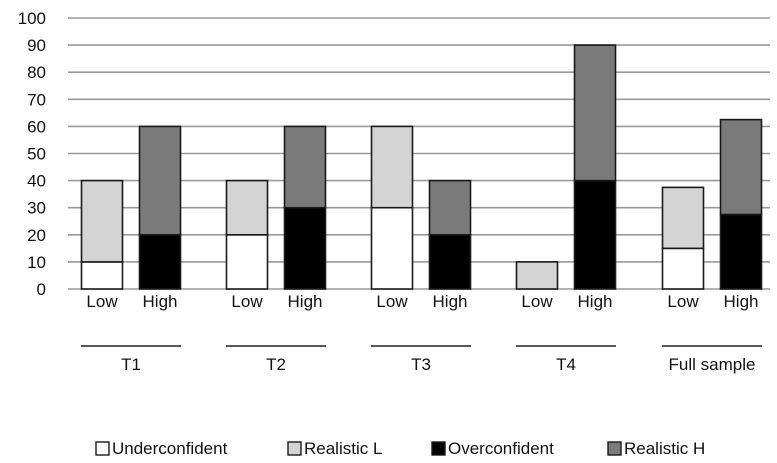  Describe the element at coordinates (170, 448) in the screenshot. I see `legend-label: Underconfident` at that location.